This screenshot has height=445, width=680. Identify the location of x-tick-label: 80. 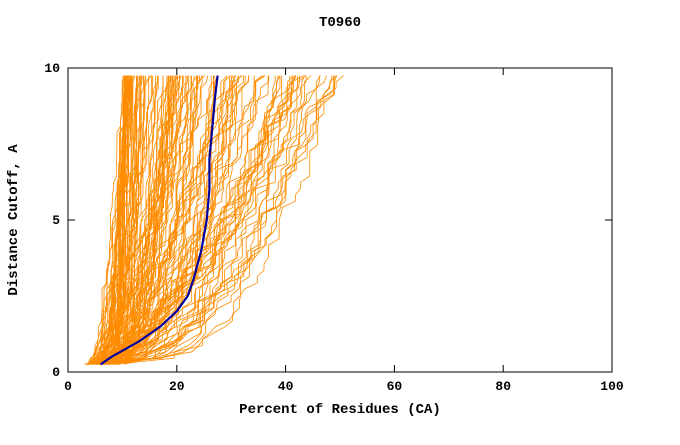
(503, 386).